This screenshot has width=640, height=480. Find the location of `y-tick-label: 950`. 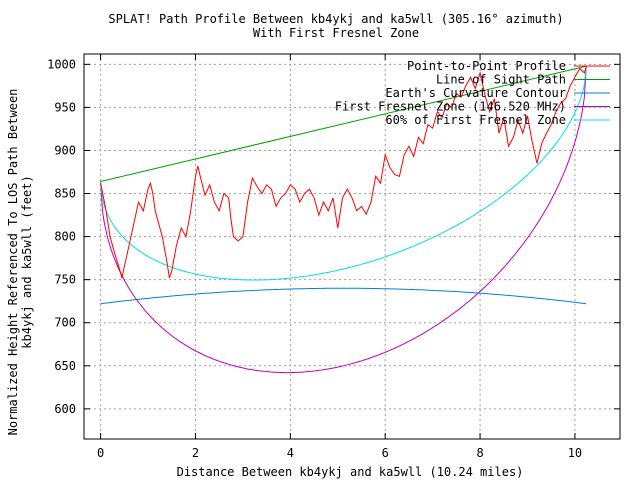

y-tick-label: 950 is located at coordinates (65, 107).